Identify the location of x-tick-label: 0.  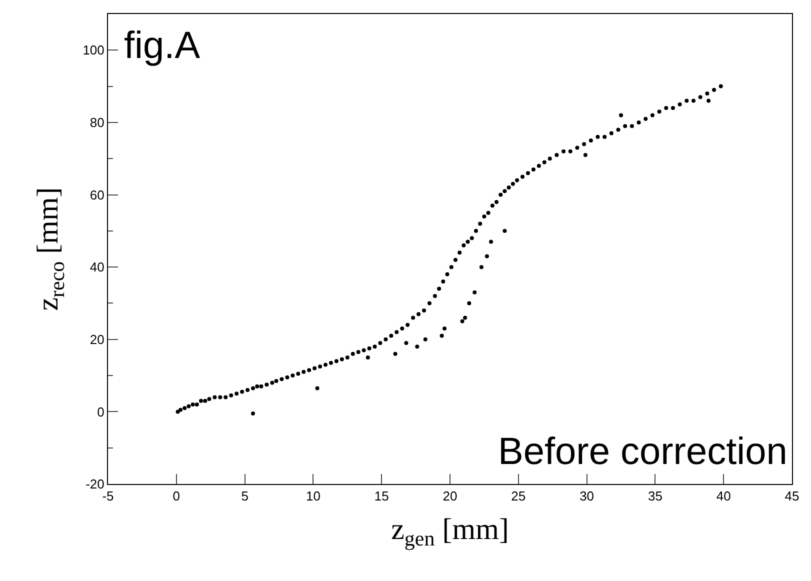
(176, 496).